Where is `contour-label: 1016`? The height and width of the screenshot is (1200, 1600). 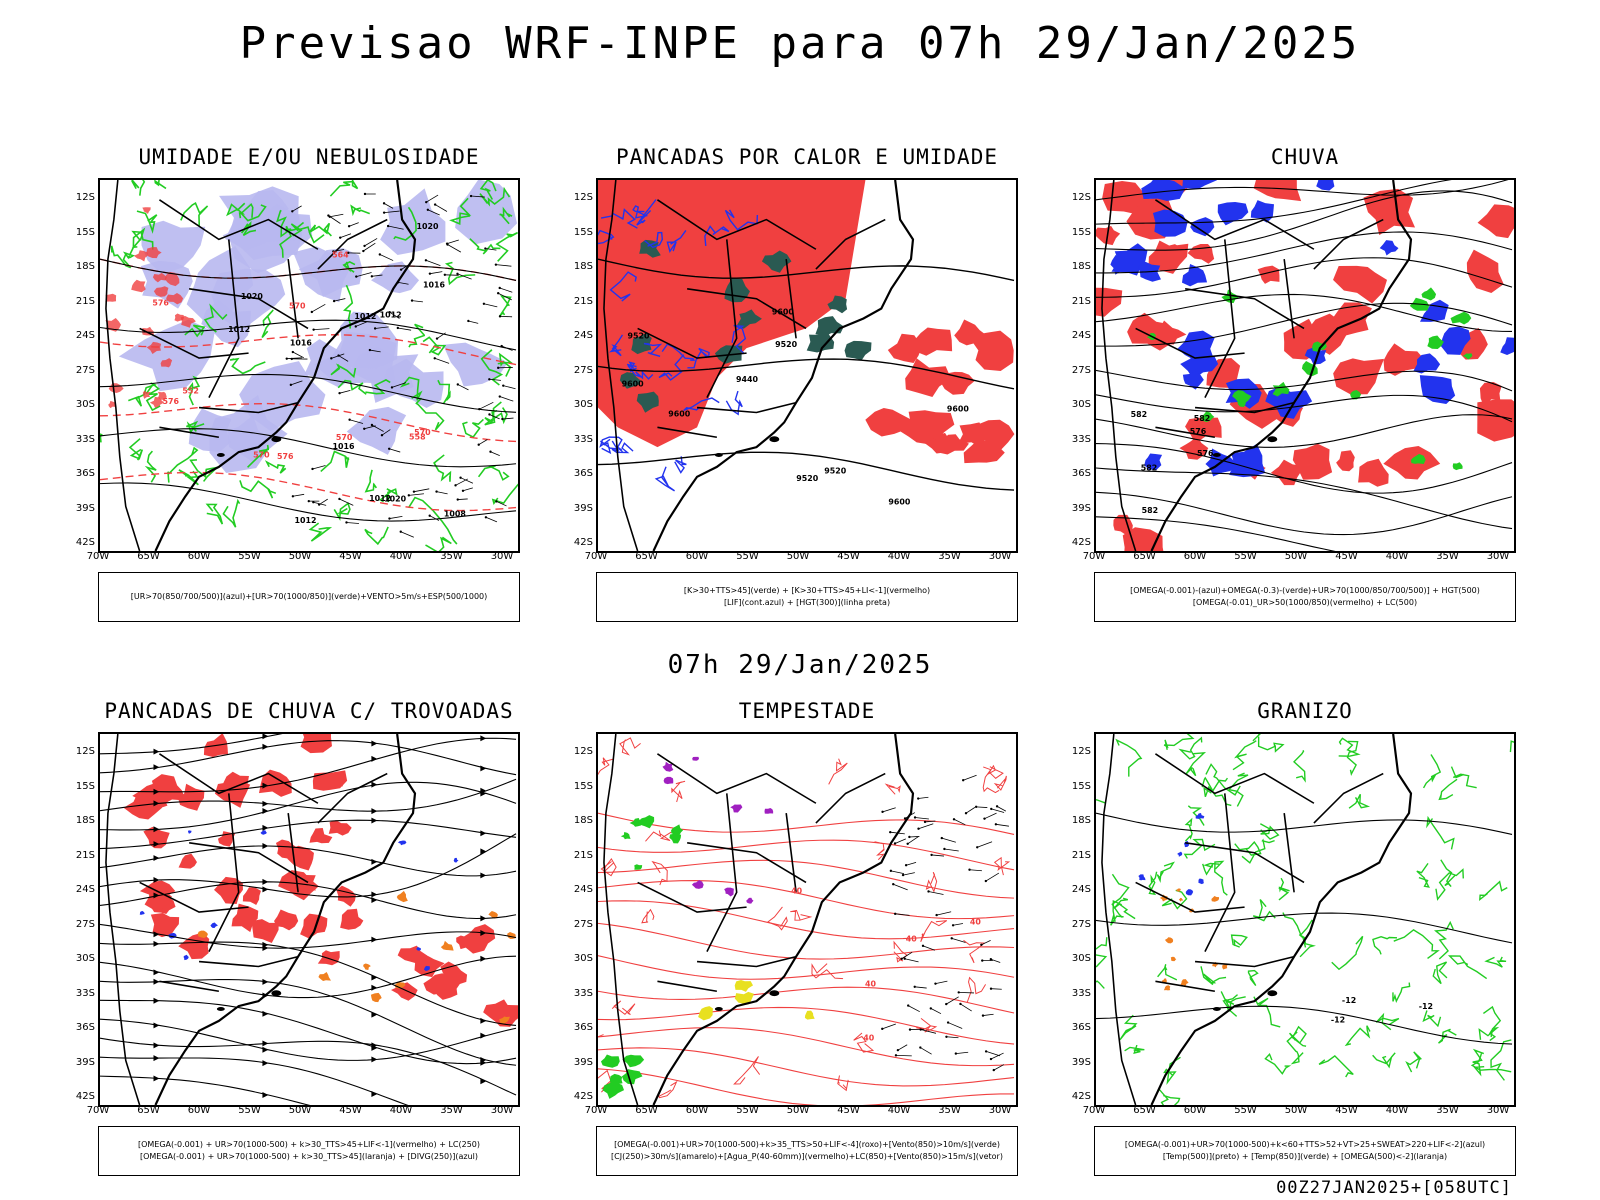 contour-label: 1016 is located at coordinates (301, 343).